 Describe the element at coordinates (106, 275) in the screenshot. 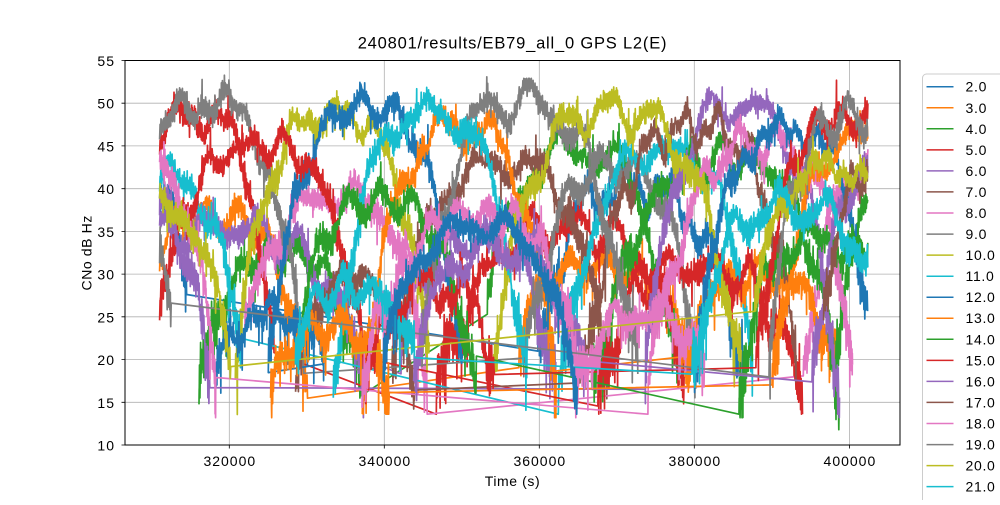

I see `svg-text: 30` at that location.